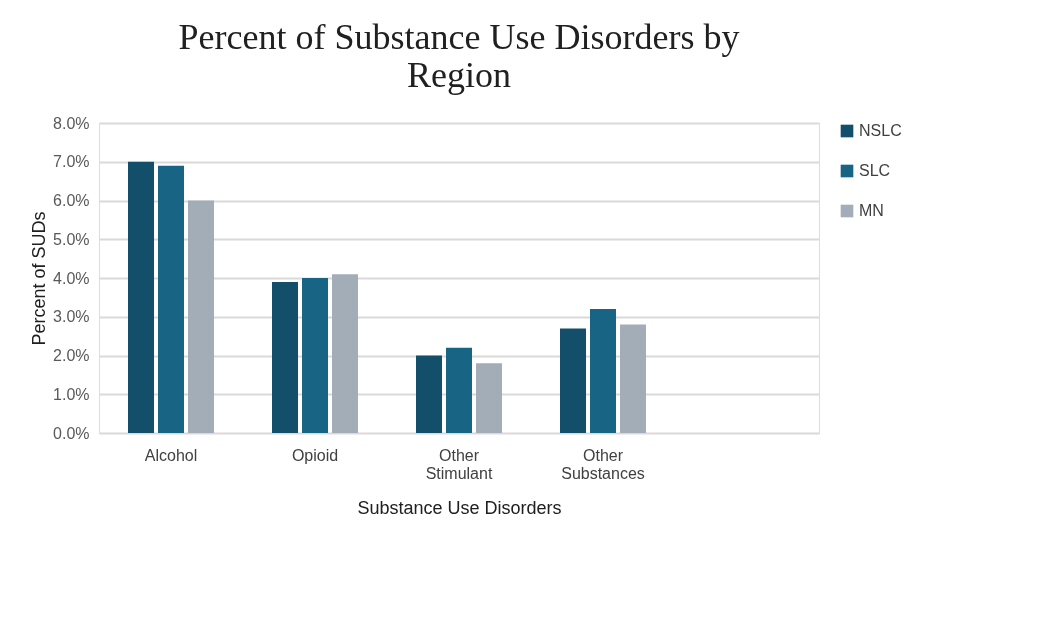 The width and height of the screenshot is (1053, 641). I want to click on y-tick-label: 2.0%, so click(71, 355).